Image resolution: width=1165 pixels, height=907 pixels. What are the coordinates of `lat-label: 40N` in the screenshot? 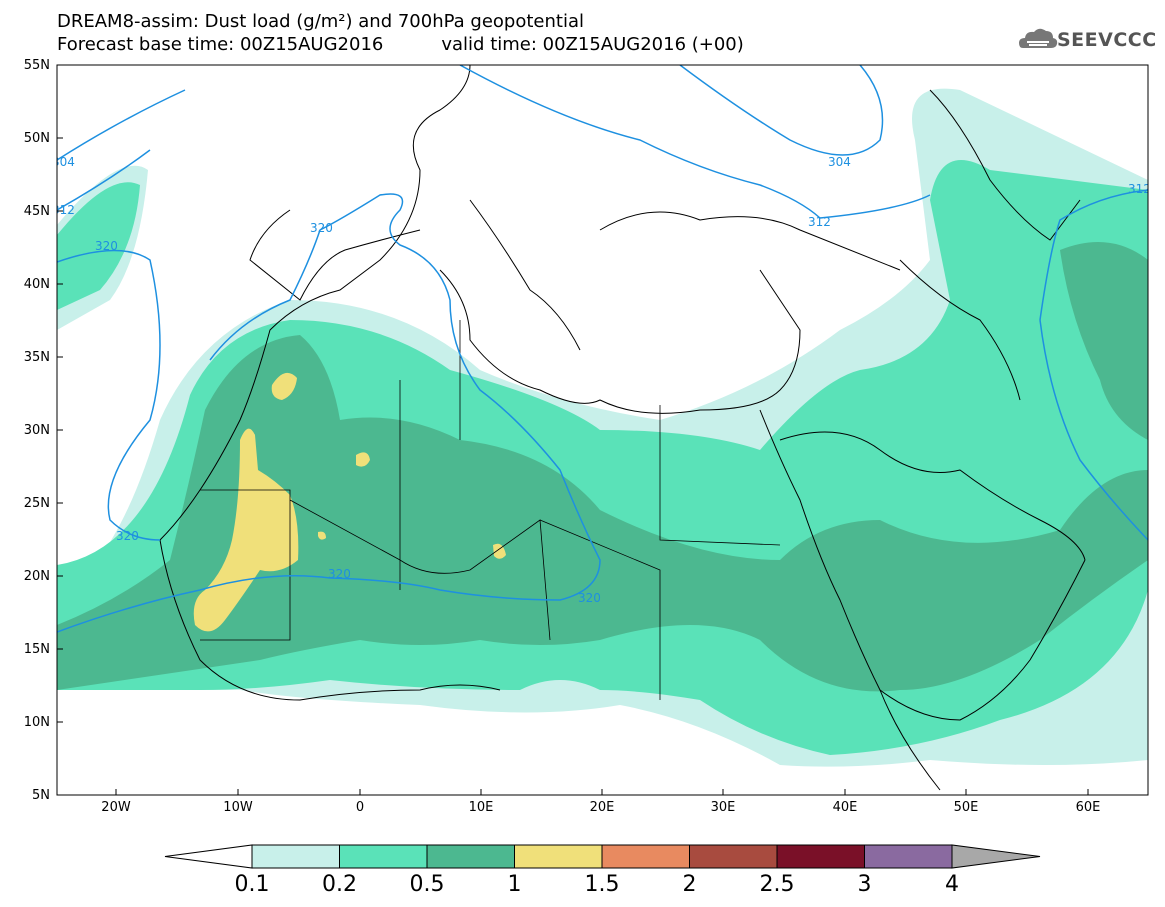 It's located at (36, 284).